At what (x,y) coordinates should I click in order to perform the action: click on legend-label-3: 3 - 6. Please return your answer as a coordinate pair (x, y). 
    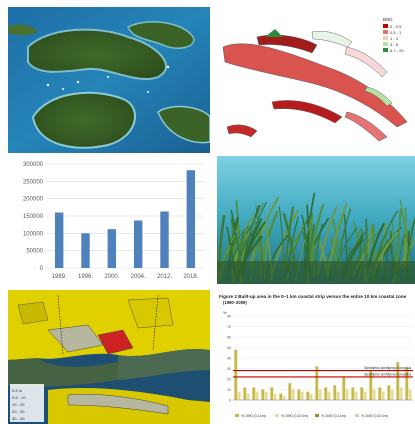
    Looking at the image, I should click on (394, 44).